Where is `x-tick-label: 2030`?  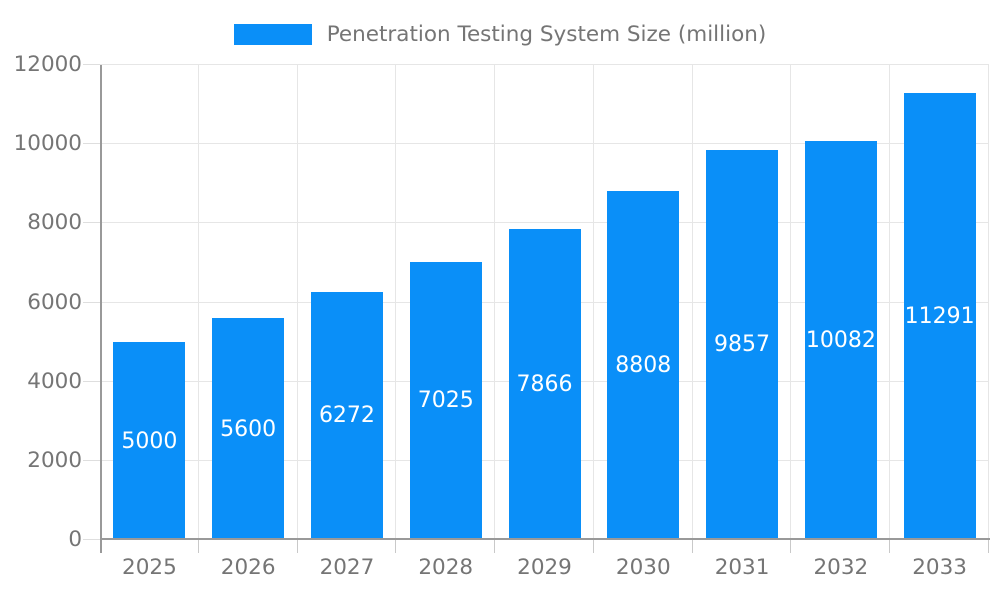
x-tick-label: 2030 is located at coordinates (643, 567).